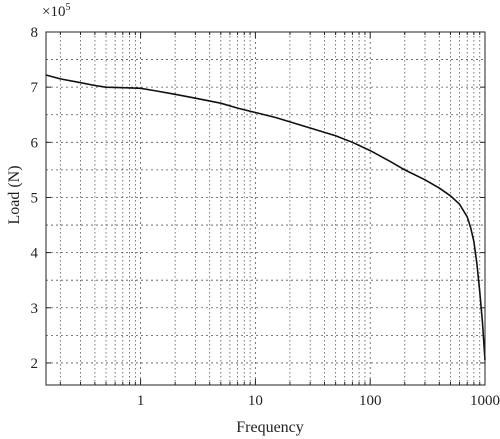 The image size is (500, 439). What do you see at coordinates (255, 401) in the screenshot?
I see `x-tick-label: 10` at bounding box center [255, 401].